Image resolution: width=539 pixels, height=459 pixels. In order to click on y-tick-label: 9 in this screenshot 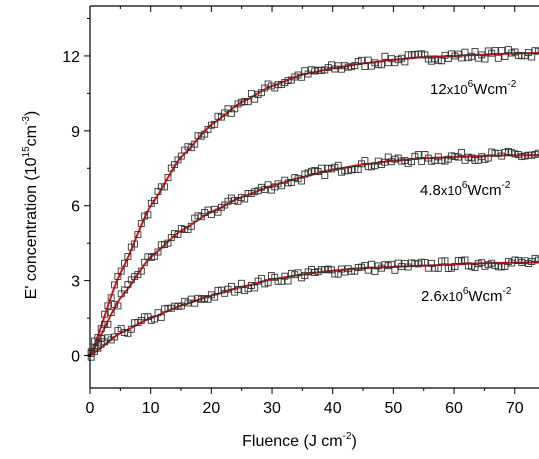, I will do `click(75, 132)`.